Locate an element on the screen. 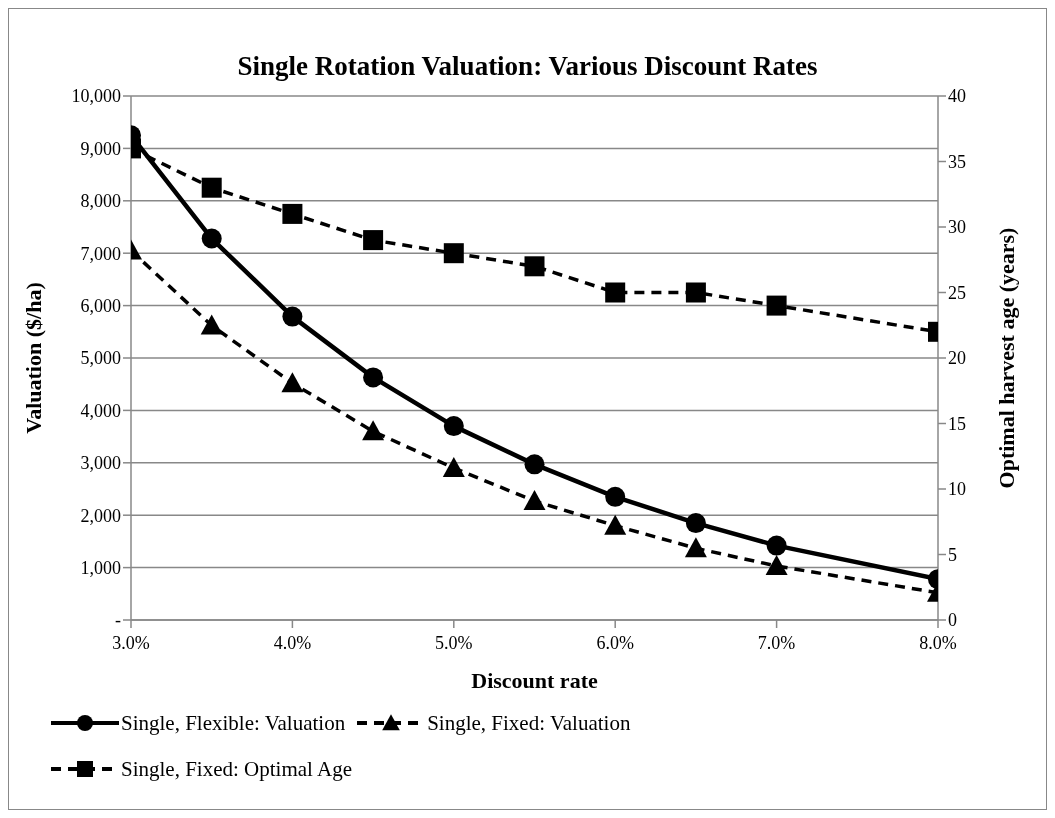  x-tick-label: 3.0% is located at coordinates (131, 642).